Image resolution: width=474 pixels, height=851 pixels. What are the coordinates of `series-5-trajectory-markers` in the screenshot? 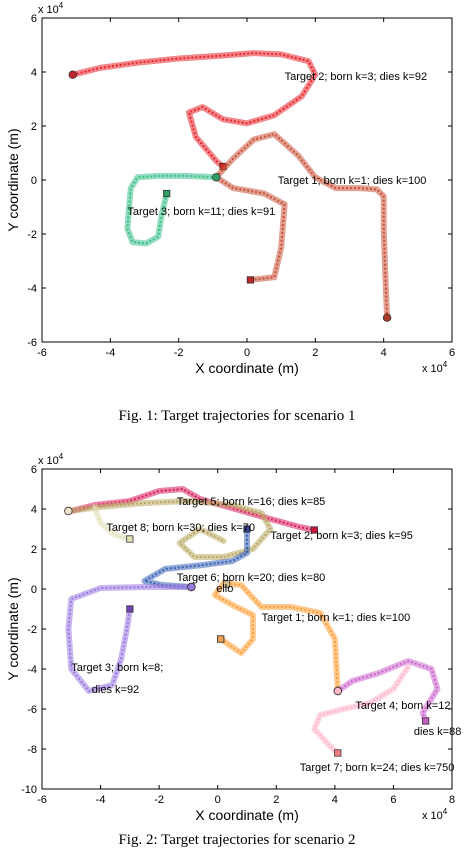 It's located at (276, 637).